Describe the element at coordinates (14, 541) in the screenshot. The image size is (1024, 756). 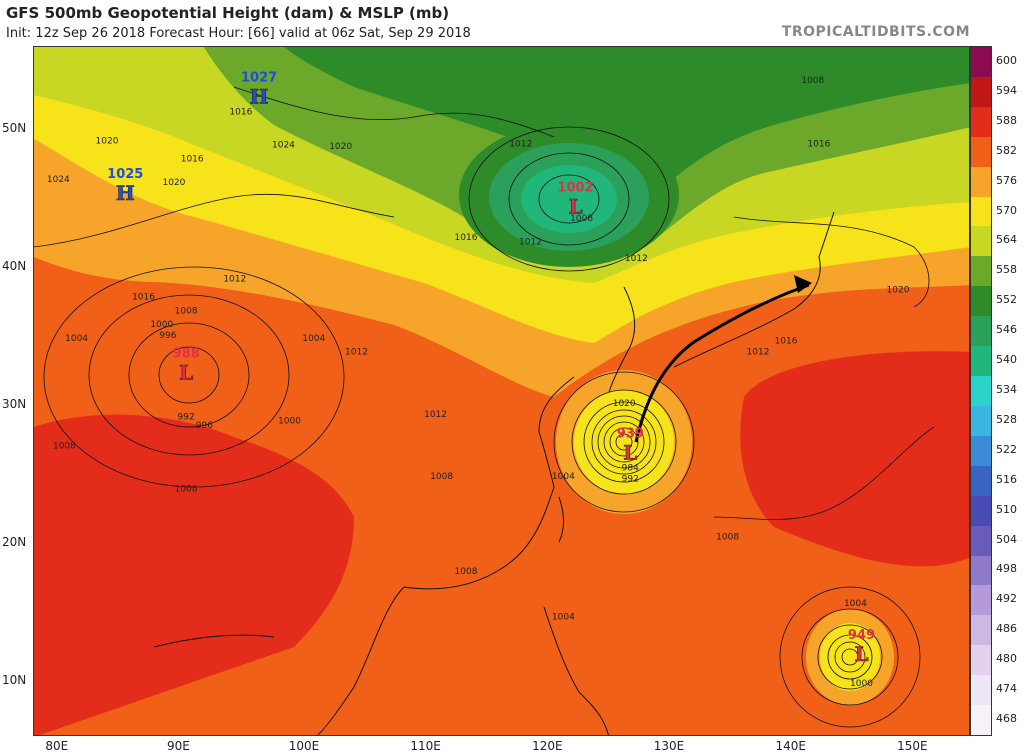
I see `latitude-label: 20N` at that location.